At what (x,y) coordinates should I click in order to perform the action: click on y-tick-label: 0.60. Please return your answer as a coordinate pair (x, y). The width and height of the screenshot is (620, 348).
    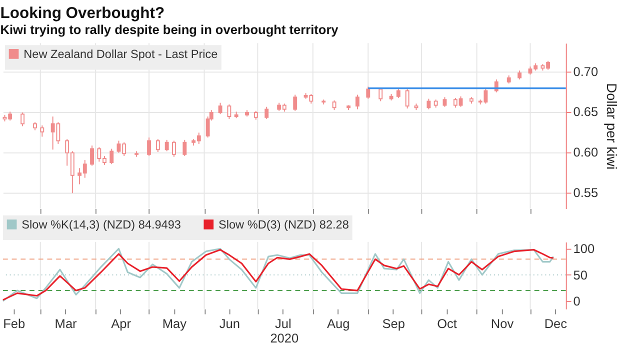
    Looking at the image, I should click on (585, 152).